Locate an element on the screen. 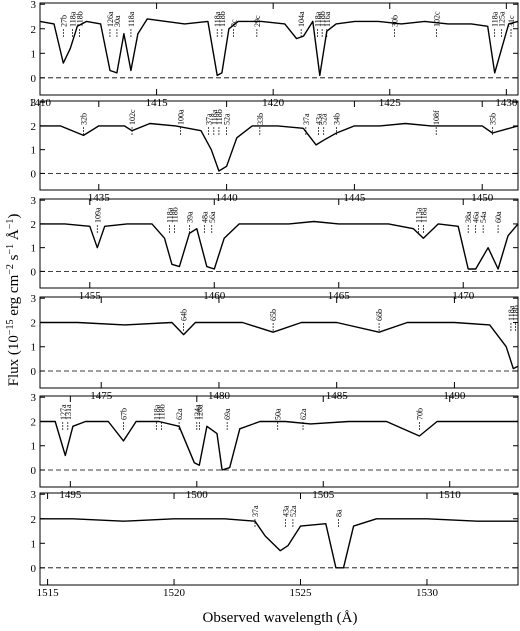 This screenshot has height=631, width=520. line-id-label: 70b is located at coordinates (419, 414).